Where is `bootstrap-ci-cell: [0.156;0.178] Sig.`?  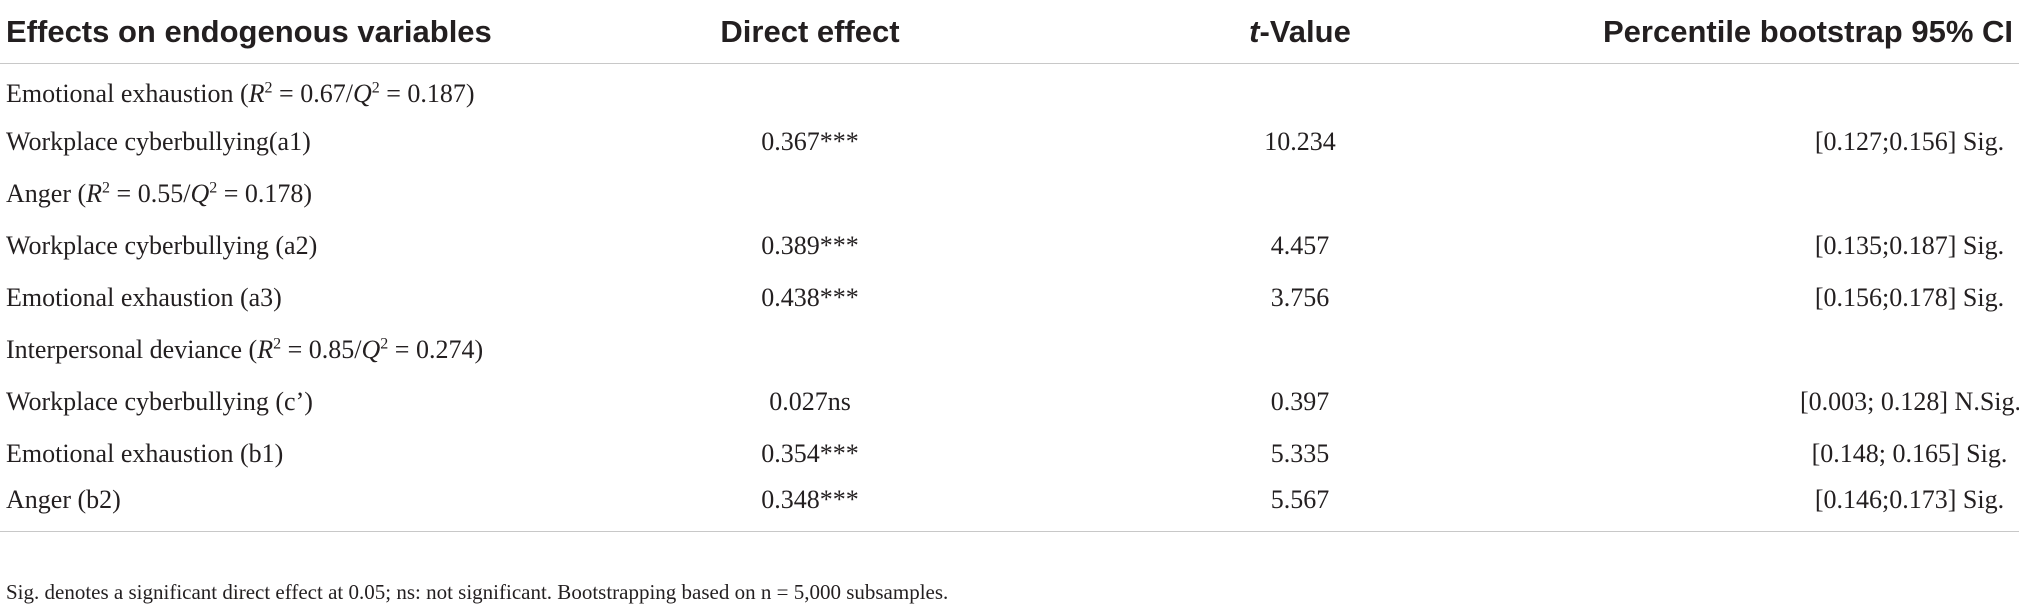
bootstrap-ci-cell: [0.156;0.178] Sig. is located at coordinates (1909, 297).